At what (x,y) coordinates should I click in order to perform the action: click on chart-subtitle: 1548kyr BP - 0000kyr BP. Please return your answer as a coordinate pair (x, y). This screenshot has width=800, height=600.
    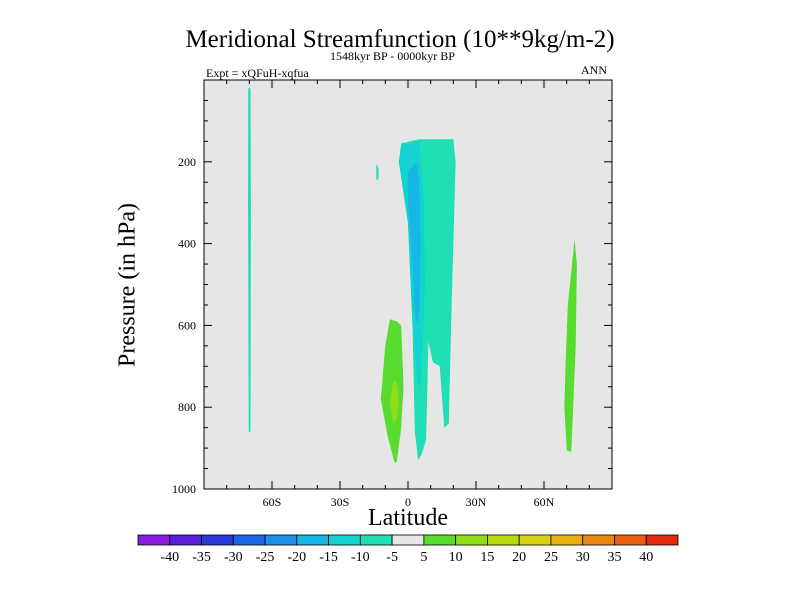
    Looking at the image, I should click on (392, 56).